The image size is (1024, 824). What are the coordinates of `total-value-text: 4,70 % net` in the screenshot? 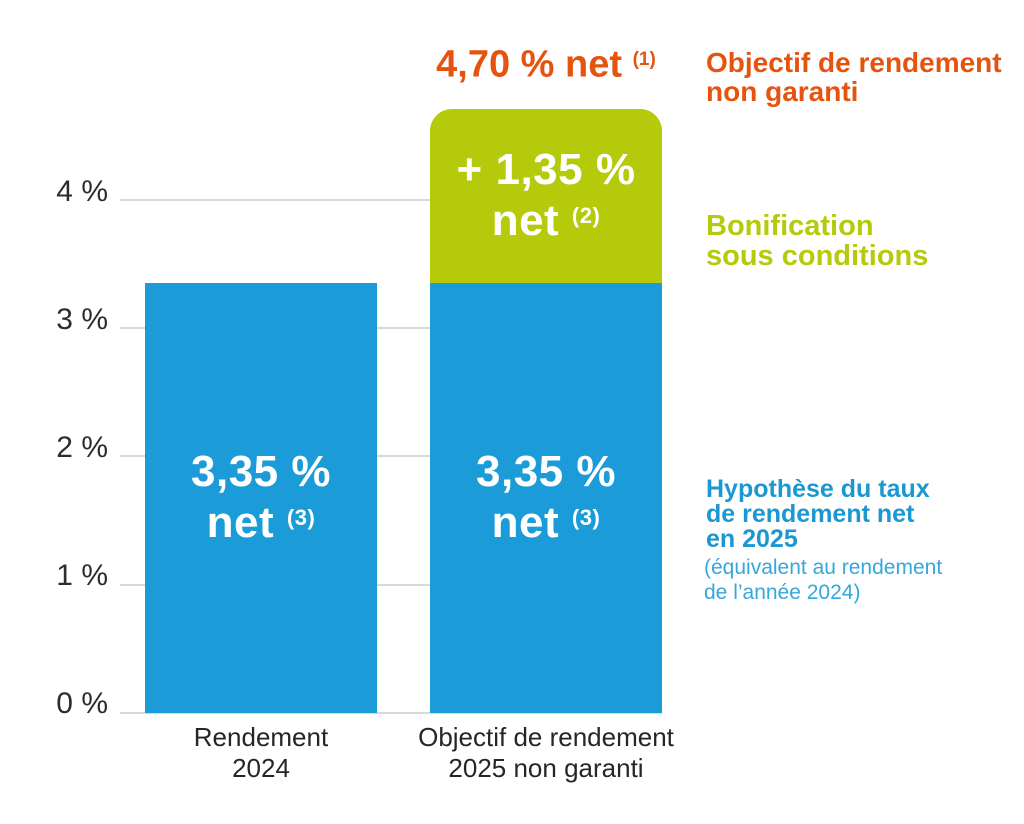 It's located at (529, 64).